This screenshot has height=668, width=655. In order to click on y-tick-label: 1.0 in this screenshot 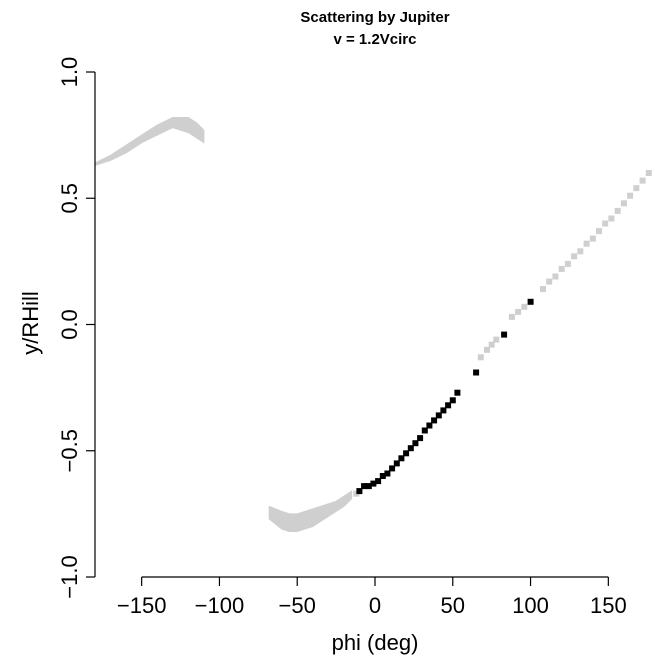, I will do `click(69, 72)`.